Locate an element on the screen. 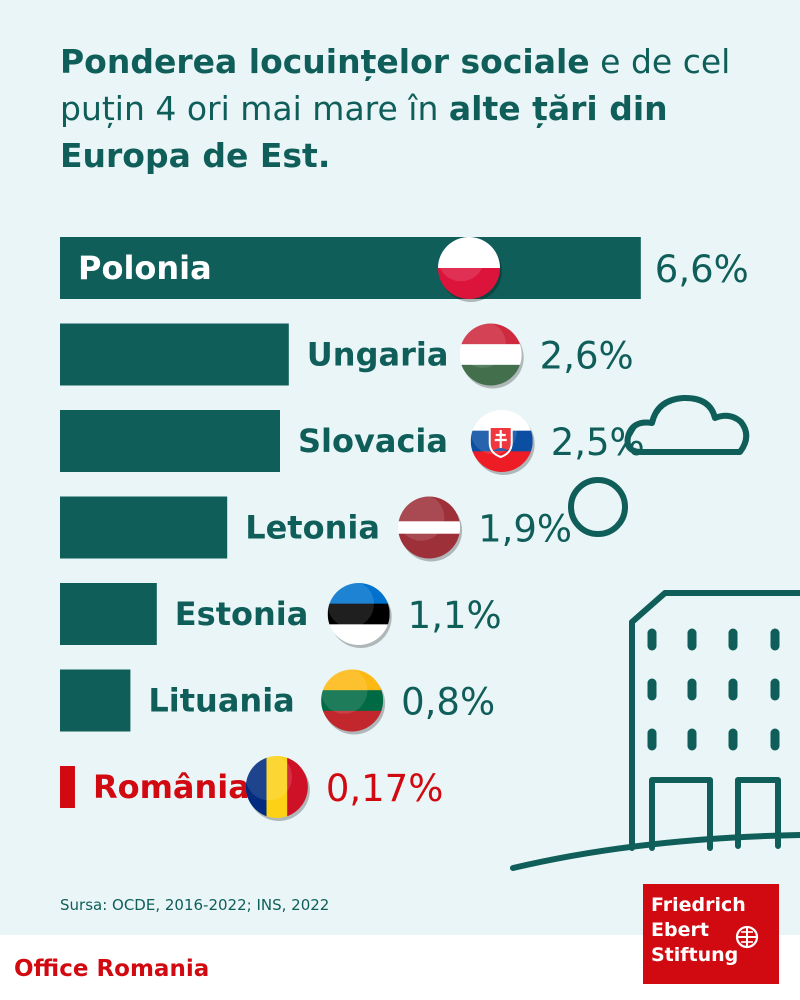 The width and height of the screenshot is (800, 1000). value-label: 6,6% is located at coordinates (702, 269).